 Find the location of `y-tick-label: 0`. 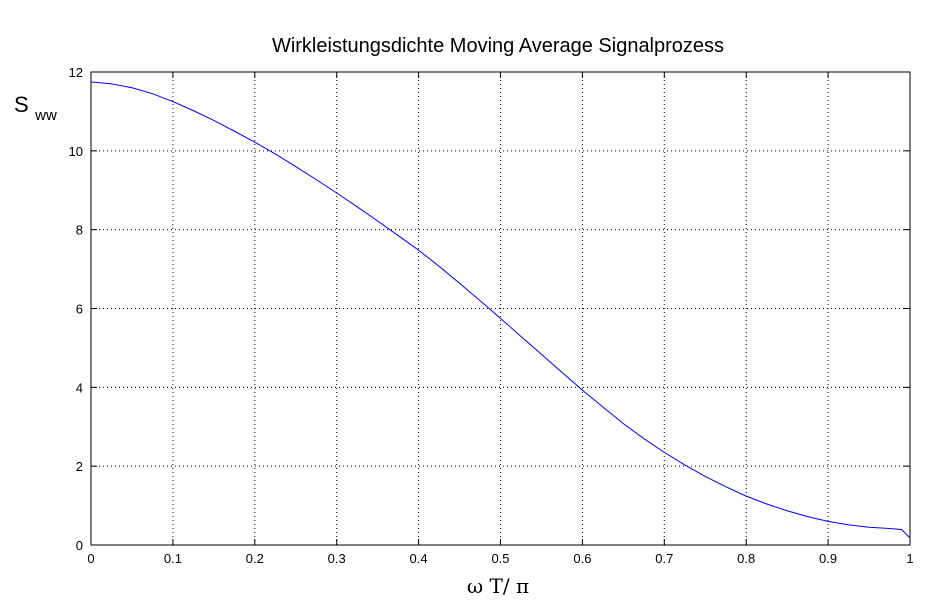

y-tick-label: 0 is located at coordinates (79, 545).